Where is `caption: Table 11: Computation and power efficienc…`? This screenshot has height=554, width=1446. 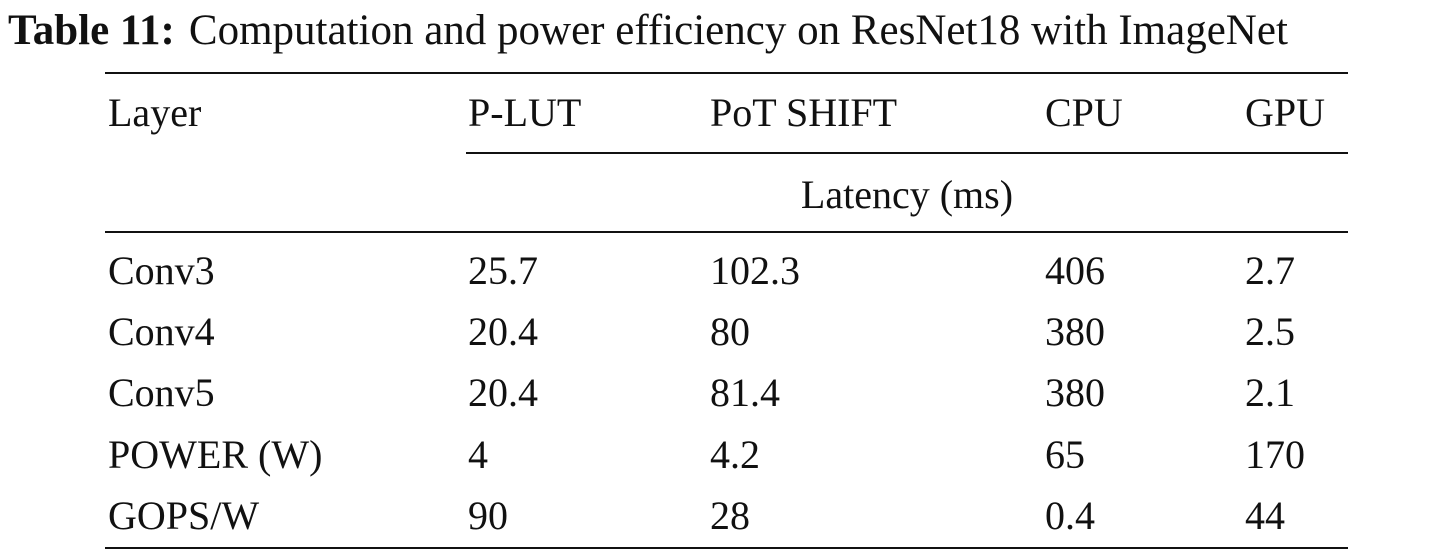
caption: Table 11: Computation and power efficienc… is located at coordinates (648, 31).